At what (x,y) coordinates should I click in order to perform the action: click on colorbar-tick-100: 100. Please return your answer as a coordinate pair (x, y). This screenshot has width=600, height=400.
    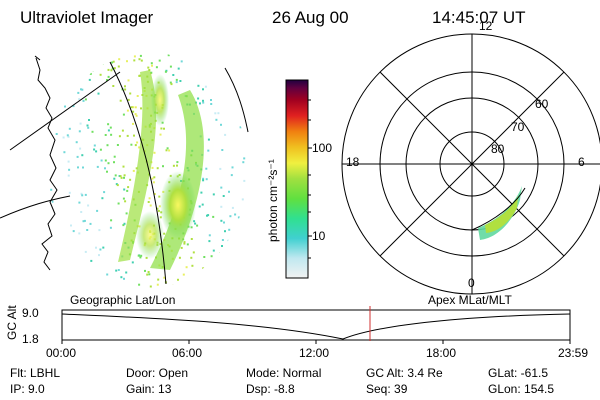
    Looking at the image, I should click on (322, 148).